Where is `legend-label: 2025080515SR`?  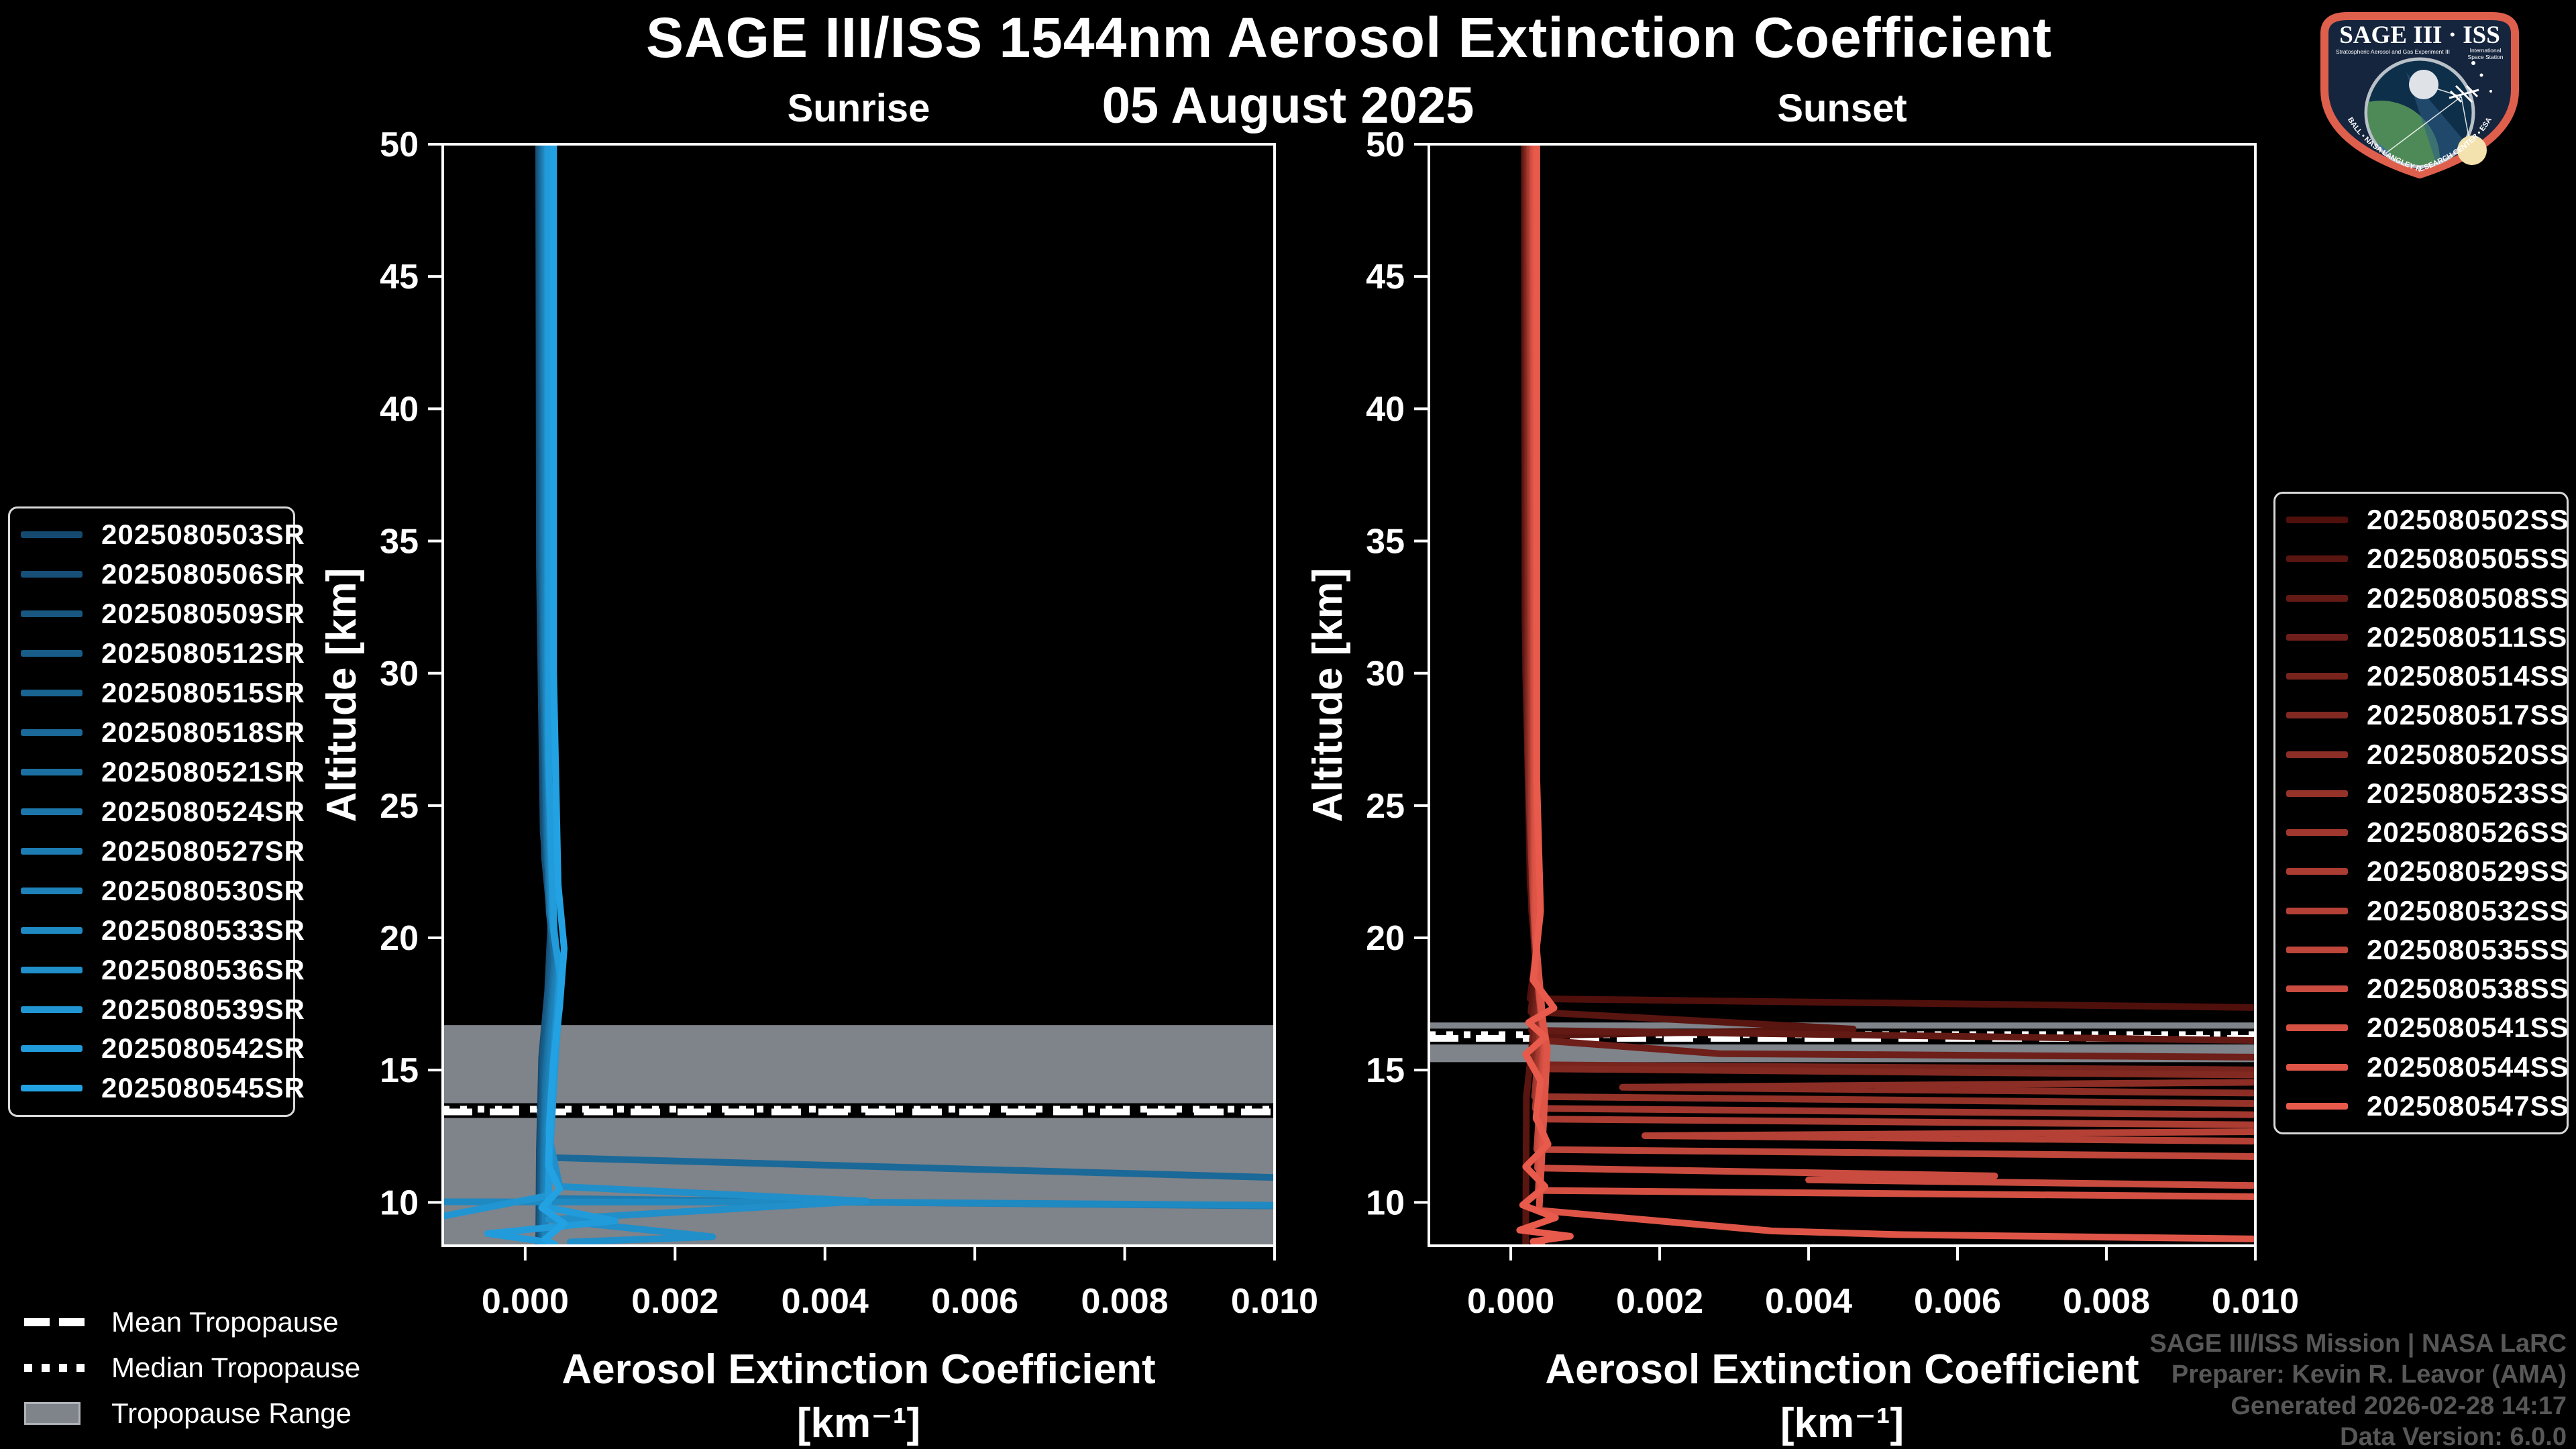
legend-label: 2025080515SR is located at coordinates (203, 693).